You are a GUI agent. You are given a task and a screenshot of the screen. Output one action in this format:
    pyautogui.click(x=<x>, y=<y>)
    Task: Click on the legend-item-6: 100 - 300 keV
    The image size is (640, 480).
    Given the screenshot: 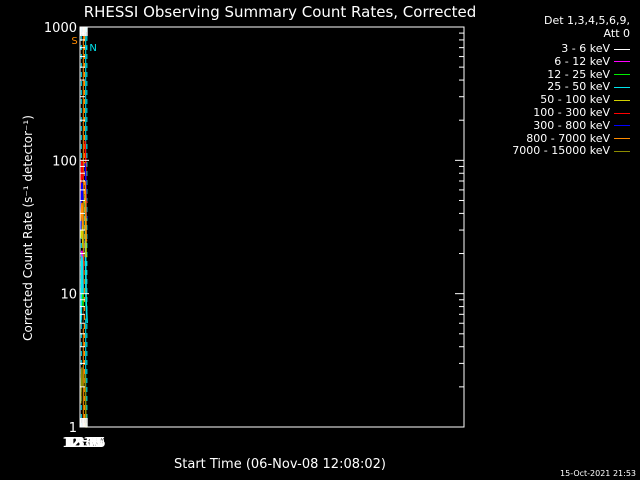 What is the action you would take?
    pyautogui.click(x=581, y=112)
    